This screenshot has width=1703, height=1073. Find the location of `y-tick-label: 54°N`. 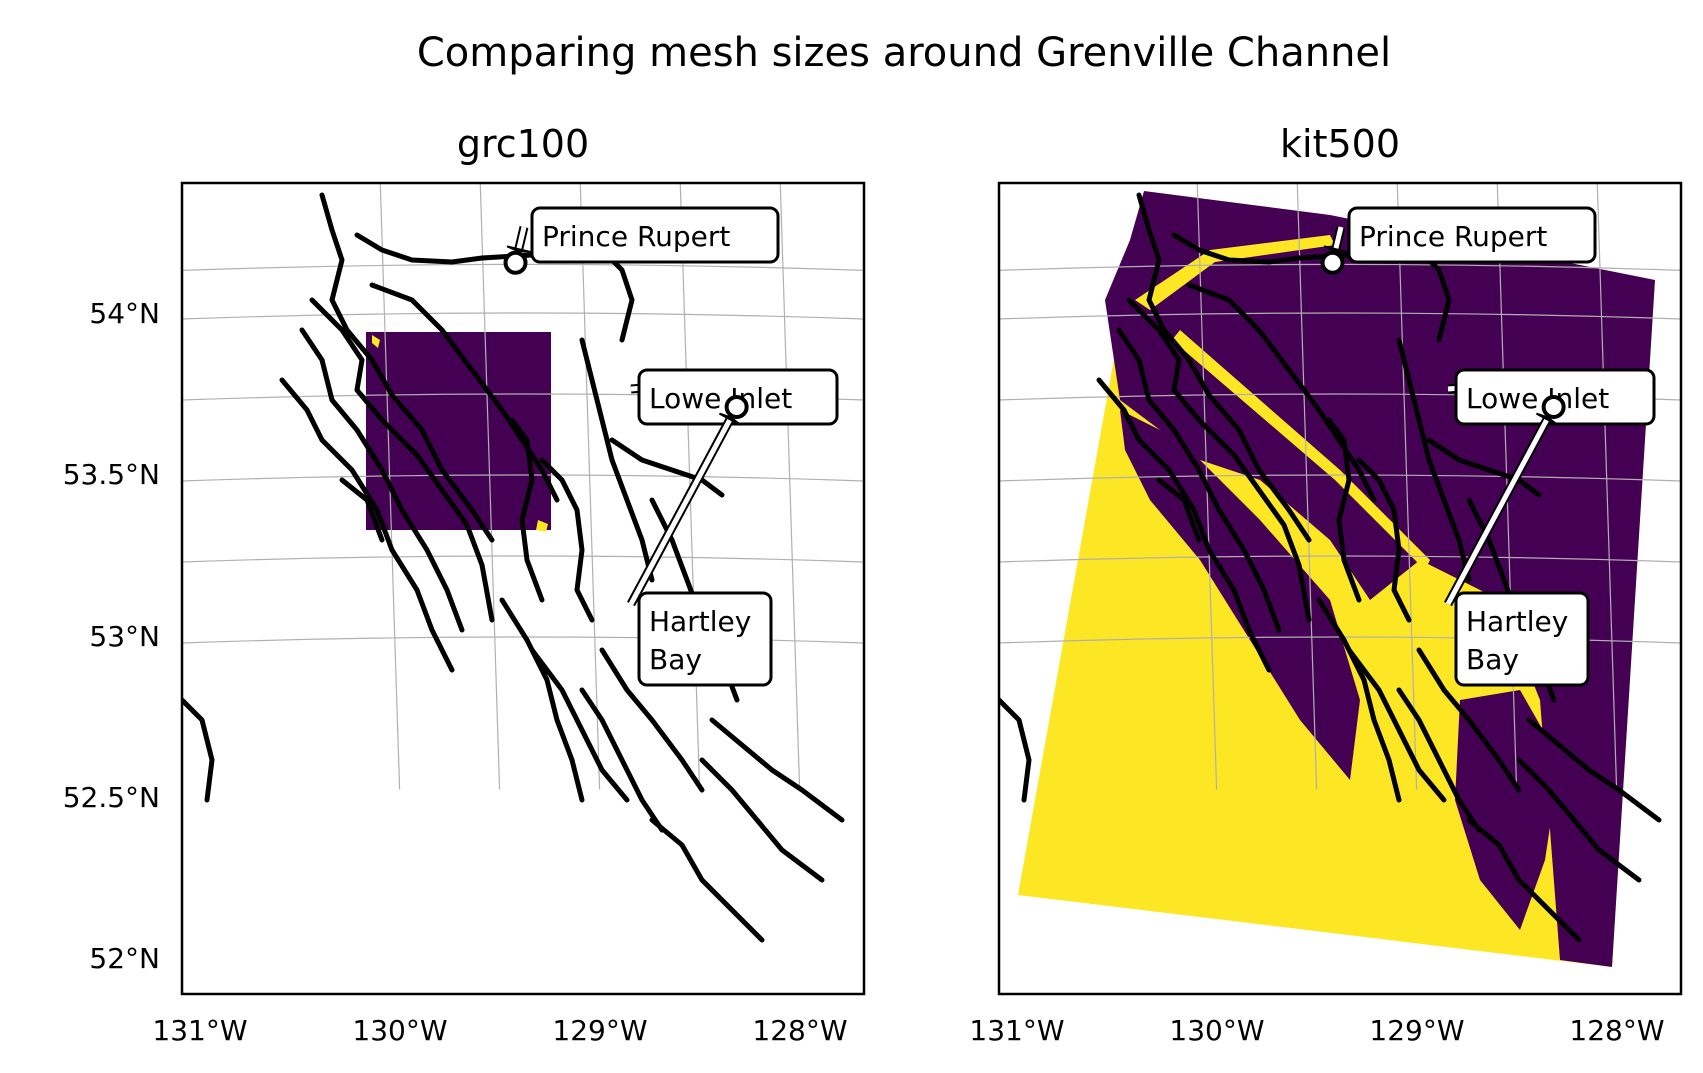

y-tick-label: 54°N is located at coordinates (124, 313).